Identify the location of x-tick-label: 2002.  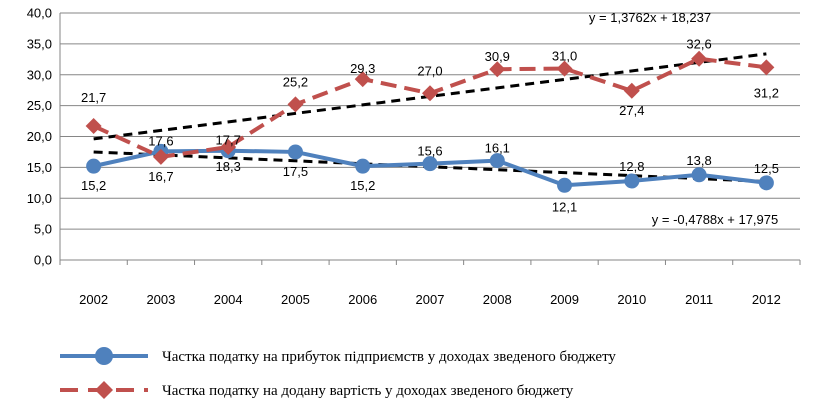
(93, 299).